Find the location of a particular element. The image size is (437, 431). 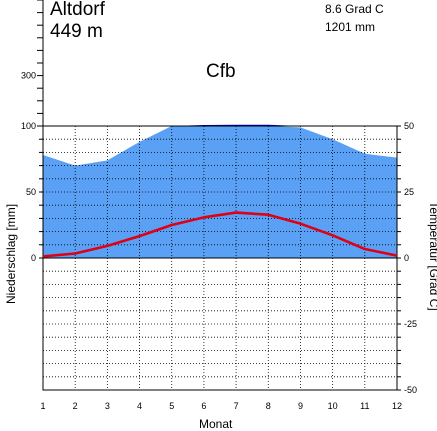

right-tick-label: -25 is located at coordinates (410, 324).